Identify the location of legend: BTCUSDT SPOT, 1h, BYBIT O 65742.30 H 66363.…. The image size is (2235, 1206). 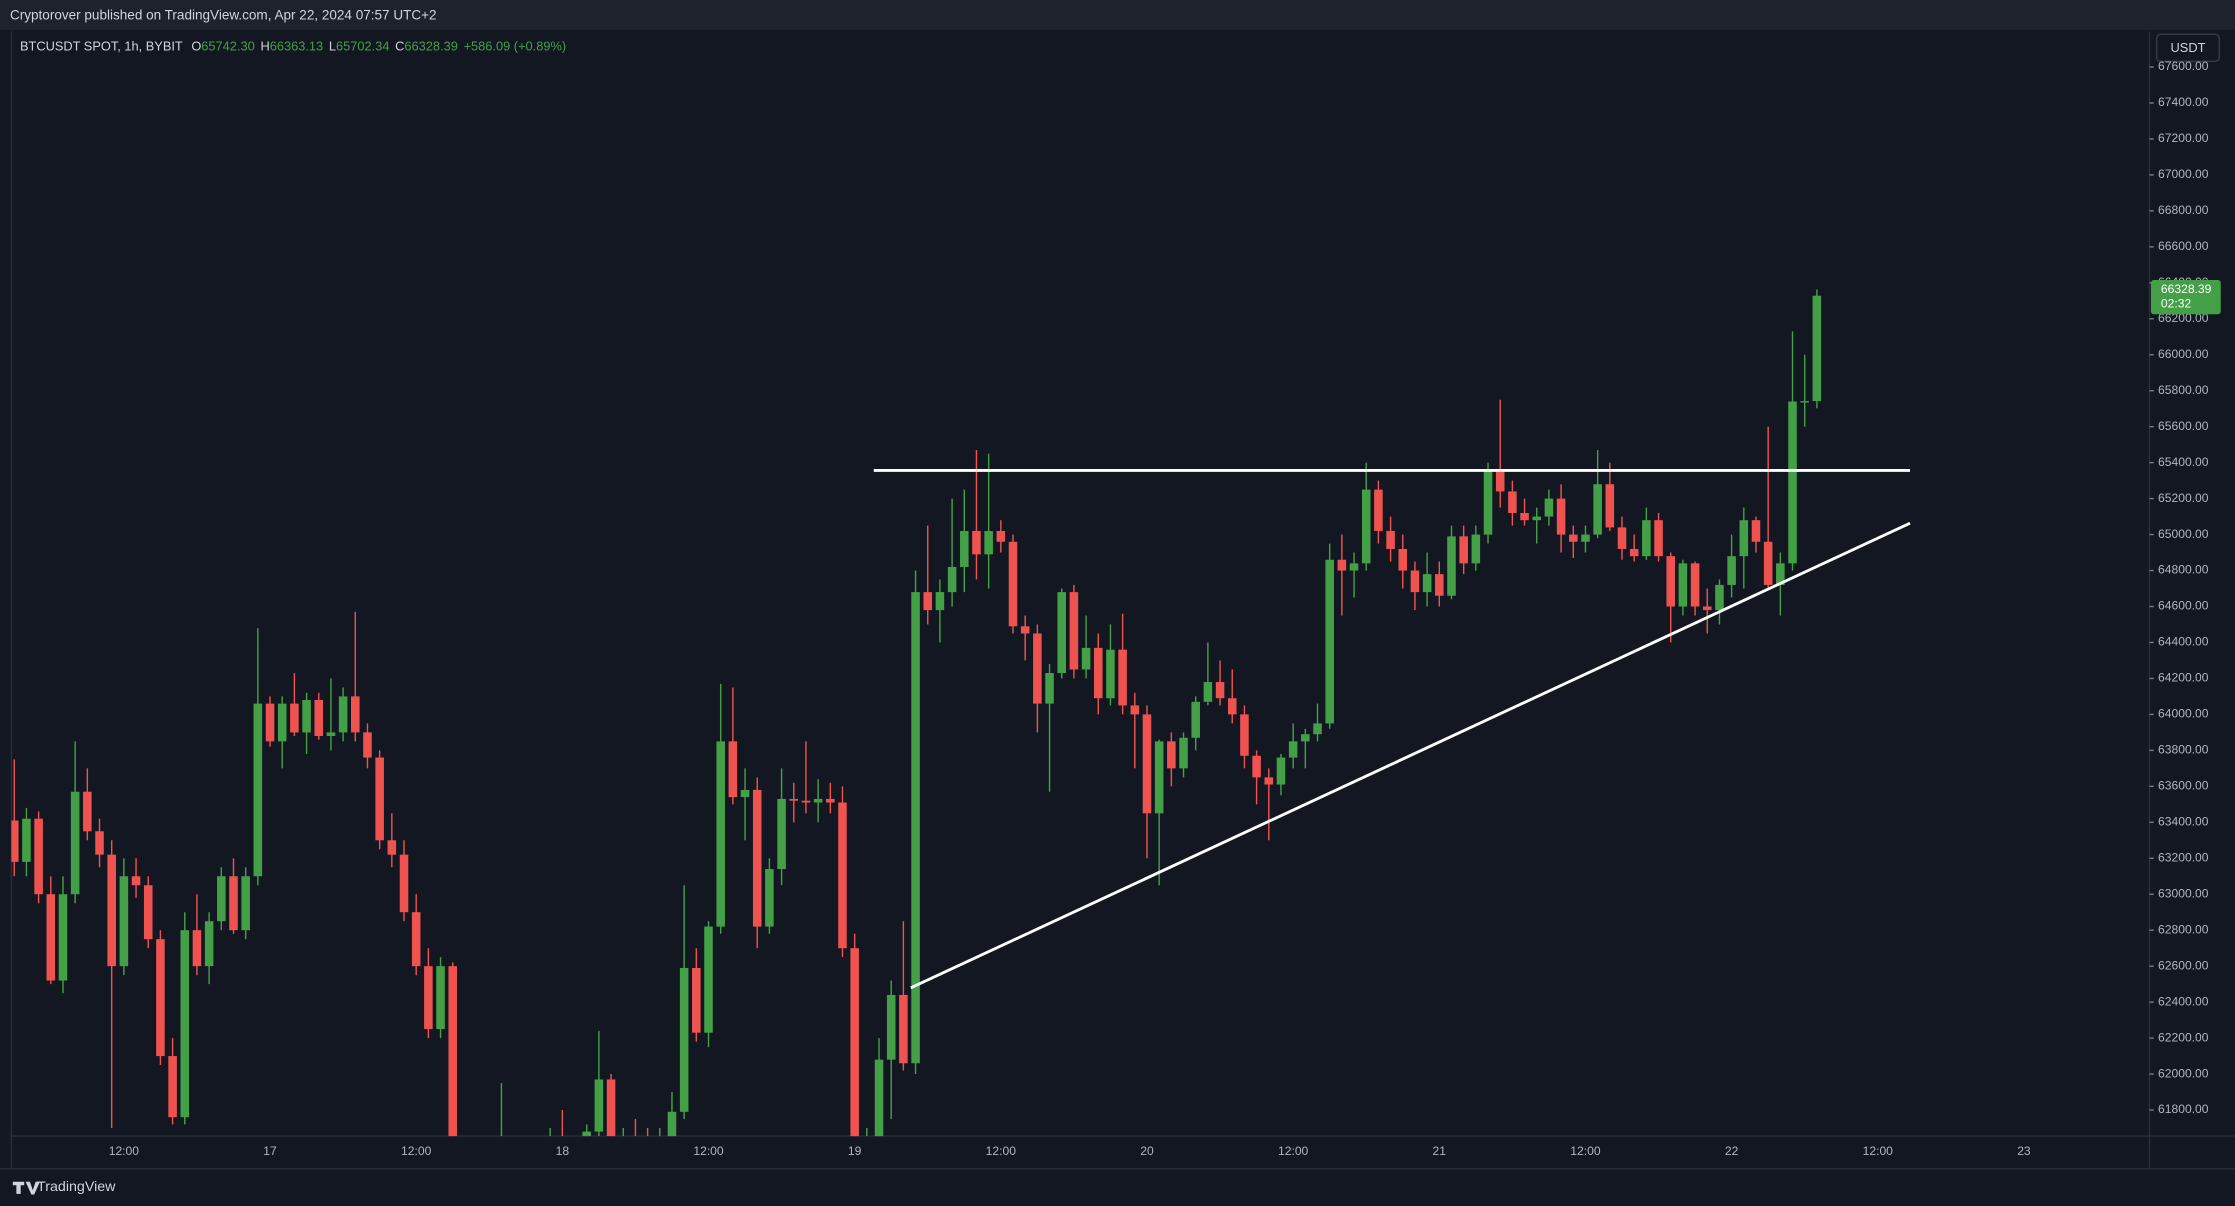
(293, 45).